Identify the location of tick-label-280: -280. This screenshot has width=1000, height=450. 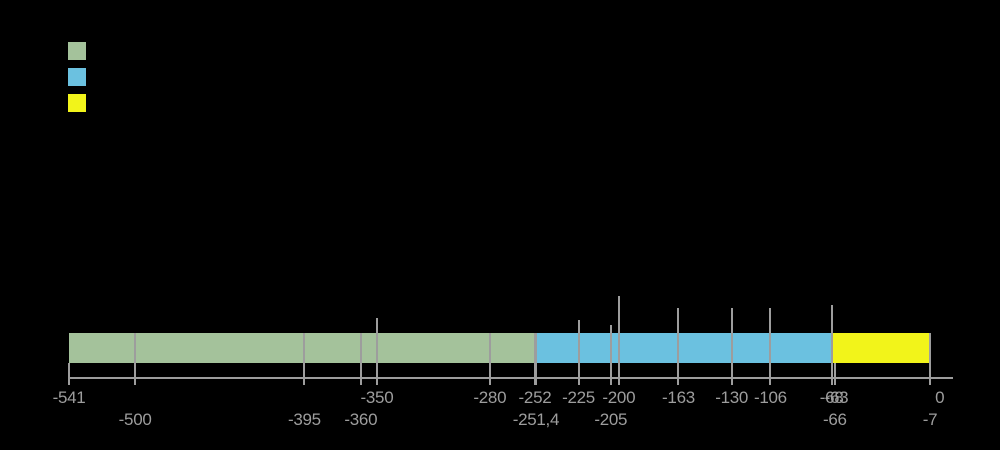
(490, 397).